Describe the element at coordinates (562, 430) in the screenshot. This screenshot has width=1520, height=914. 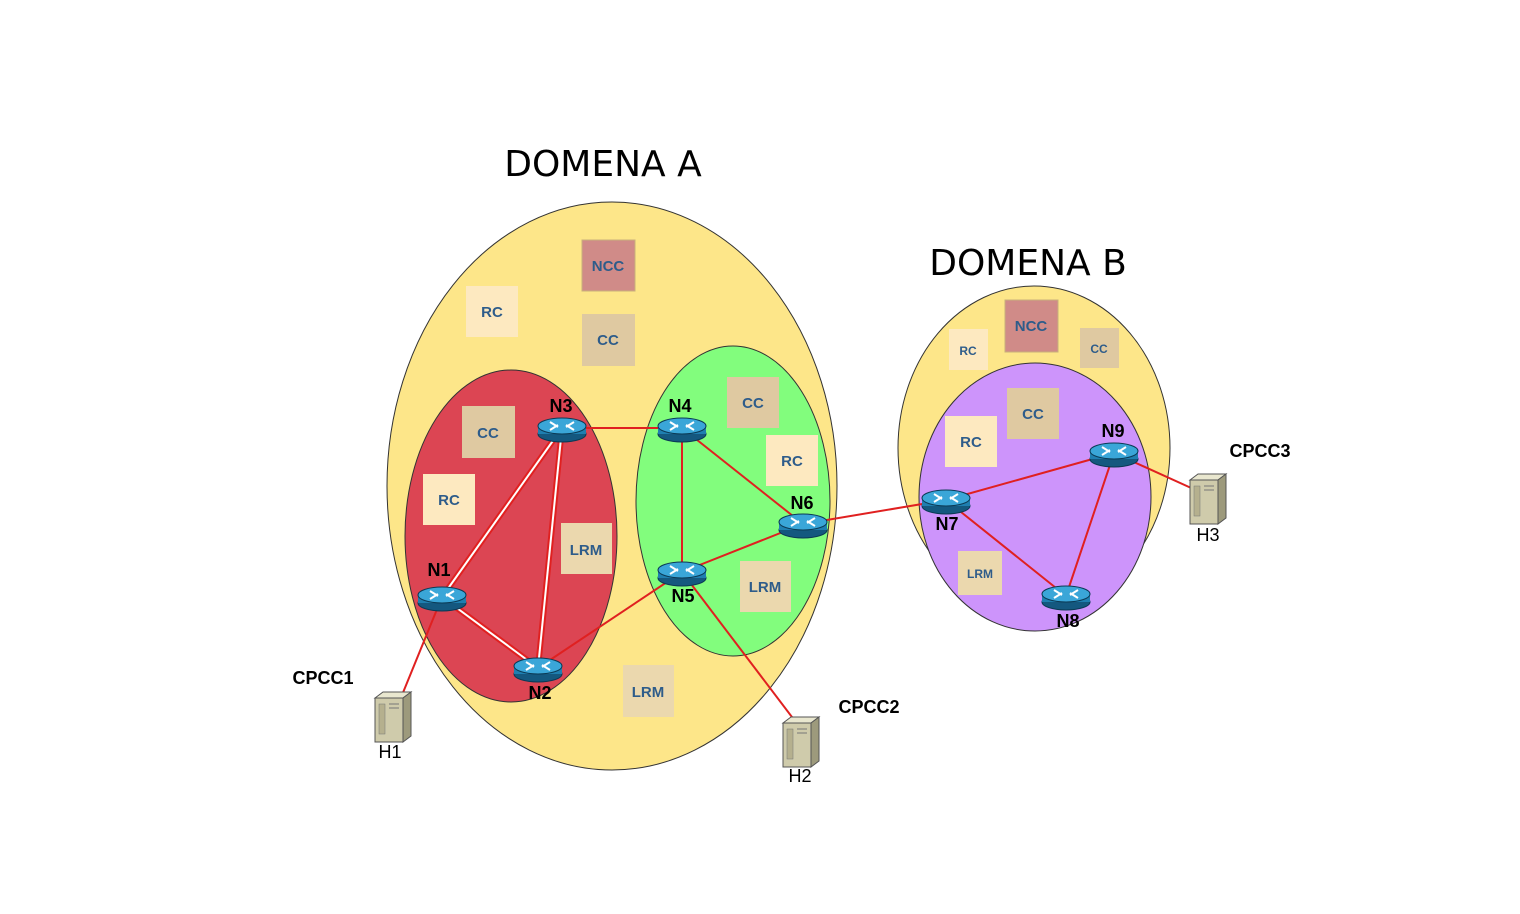
I see `router-n3-icon` at that location.